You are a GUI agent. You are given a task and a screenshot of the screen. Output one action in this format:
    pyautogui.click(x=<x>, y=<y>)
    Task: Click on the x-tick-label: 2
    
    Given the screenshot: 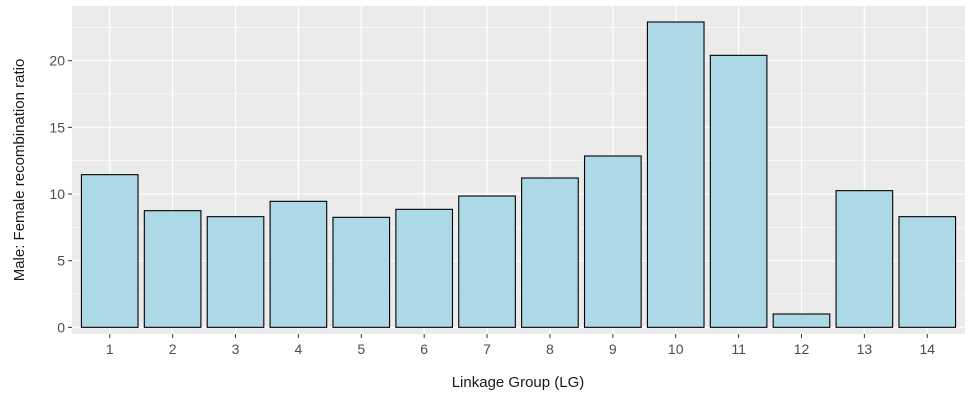 What is the action you would take?
    pyautogui.click(x=173, y=349)
    